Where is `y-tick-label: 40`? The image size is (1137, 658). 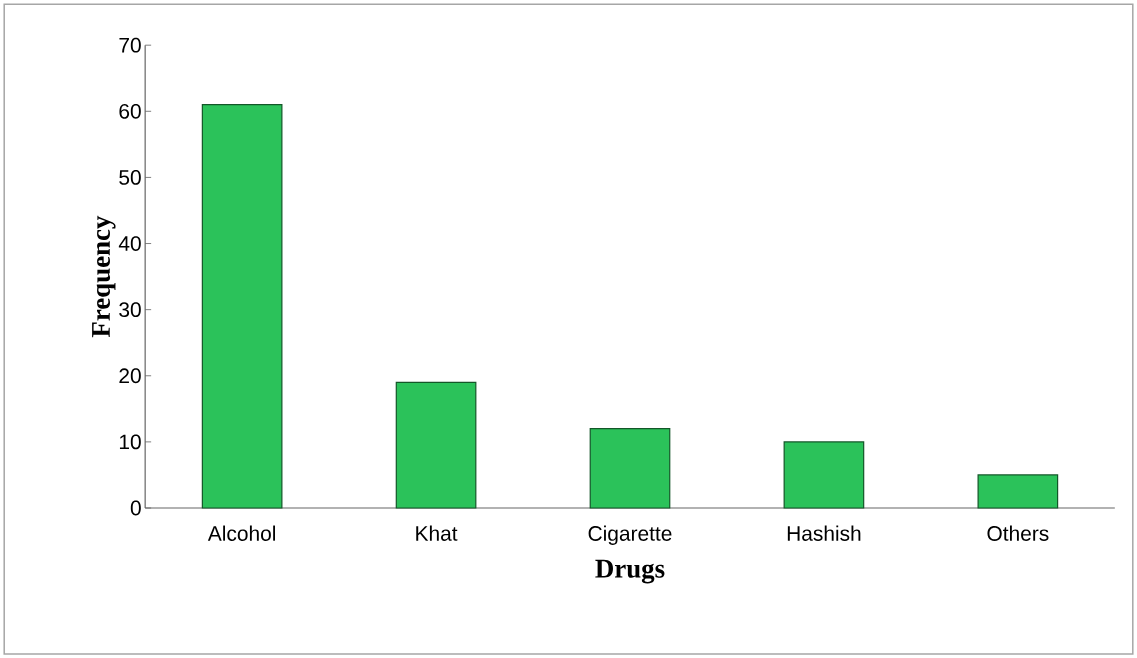
y-tick-label: 40 is located at coordinates (129, 243).